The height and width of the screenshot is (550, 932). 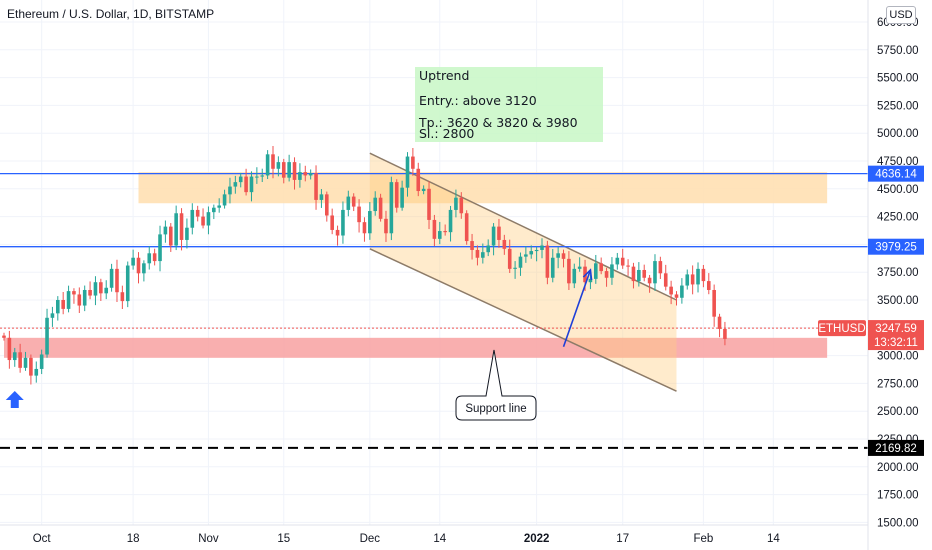 What do you see at coordinates (498, 122) in the screenshot?
I see `note-line: Tp.: 3620 & 3820 & 3980` at bounding box center [498, 122].